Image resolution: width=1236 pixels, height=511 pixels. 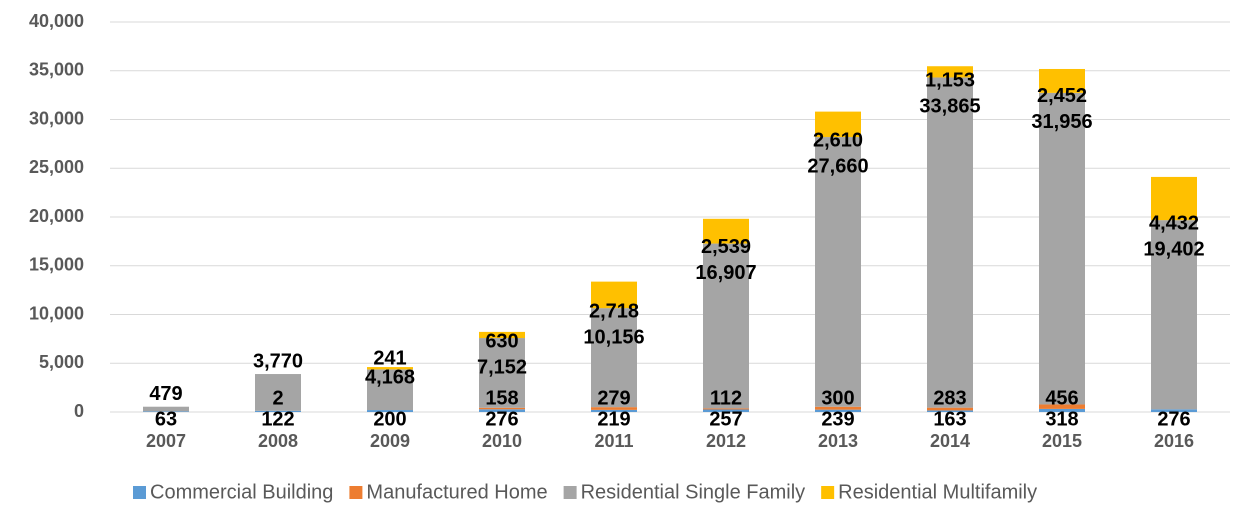 I want to click on data-label: 257, so click(x=725, y=419).